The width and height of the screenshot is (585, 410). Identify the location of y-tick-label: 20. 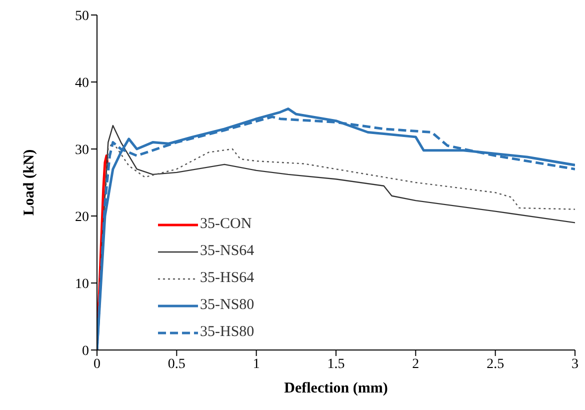
(82, 217).